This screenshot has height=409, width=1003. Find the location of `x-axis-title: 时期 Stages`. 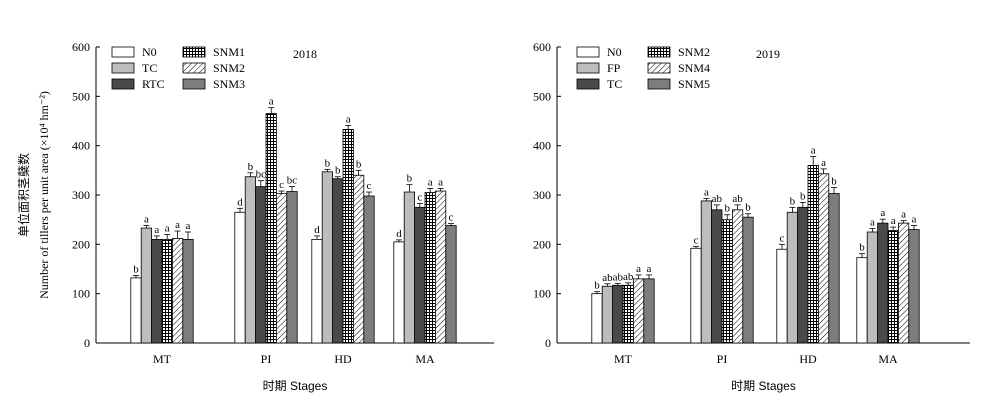

x-axis-title: 时期 Stages is located at coordinates (295, 386).